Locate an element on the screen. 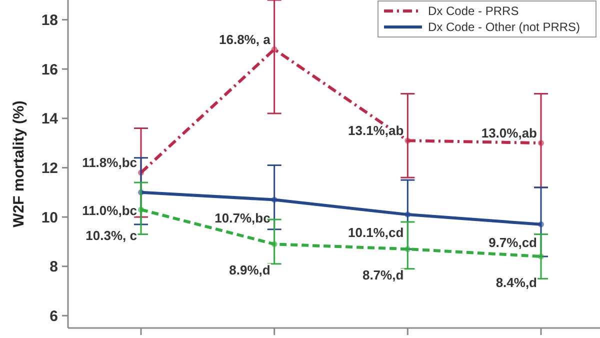  data-label: 10.7%,bc is located at coordinates (242, 218).